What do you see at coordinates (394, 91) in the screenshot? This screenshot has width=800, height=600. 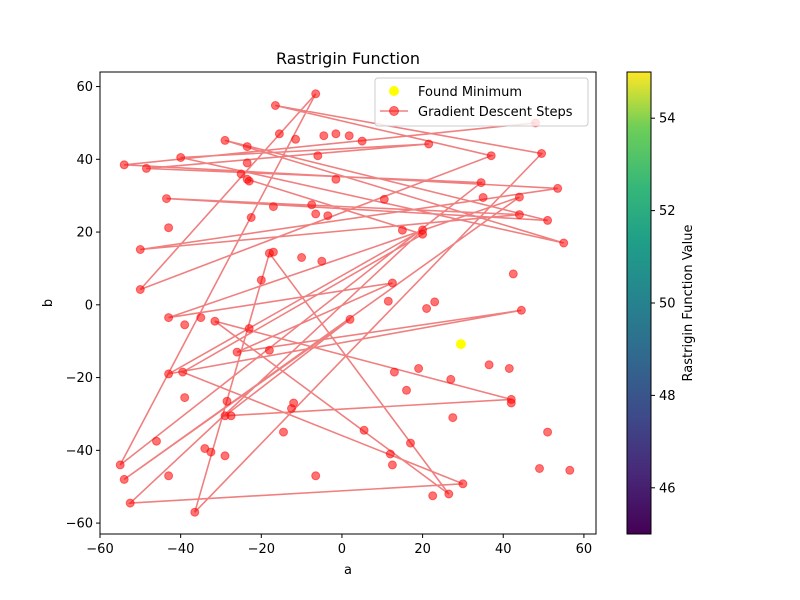 I see `legend-marker-found-minimum` at bounding box center [394, 91].